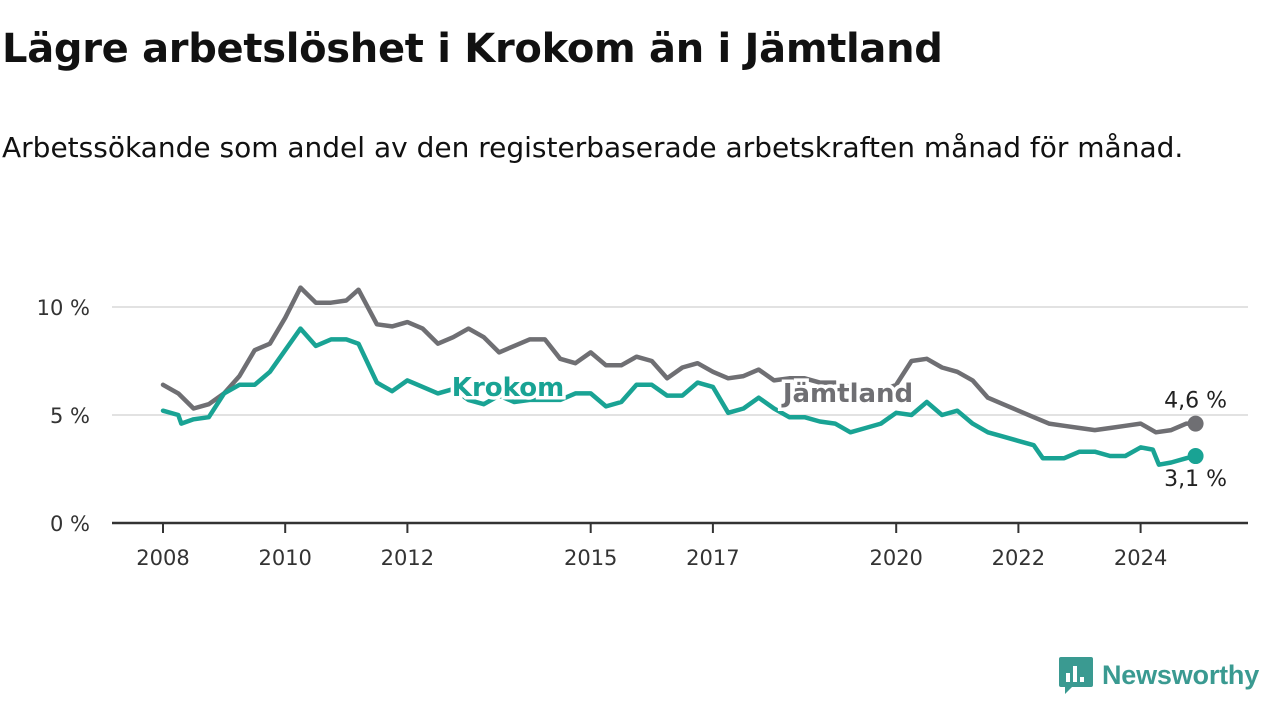  I want to click on x-tick-label: 2020, so click(895, 558).